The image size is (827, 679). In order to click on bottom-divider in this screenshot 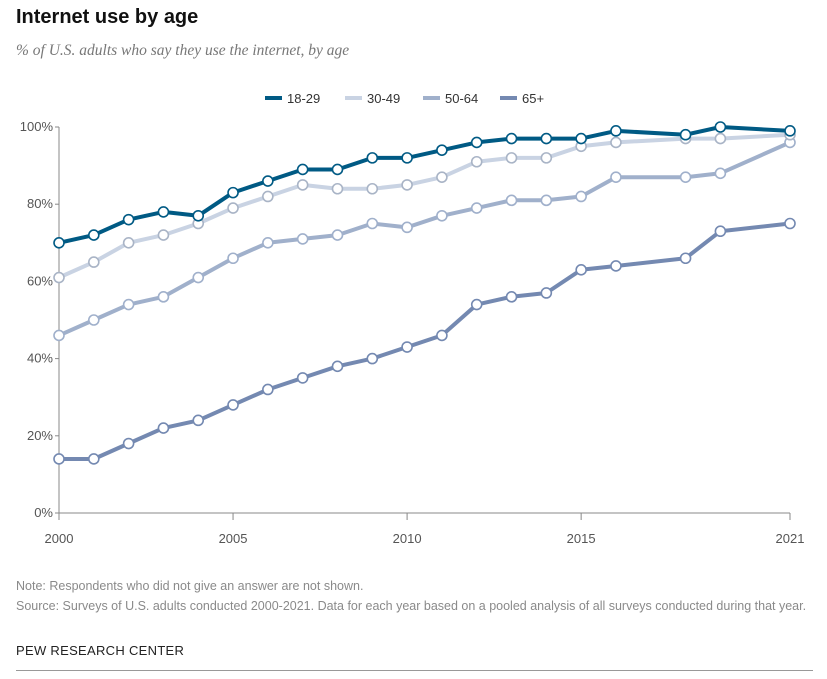, I will do `click(414, 670)`.